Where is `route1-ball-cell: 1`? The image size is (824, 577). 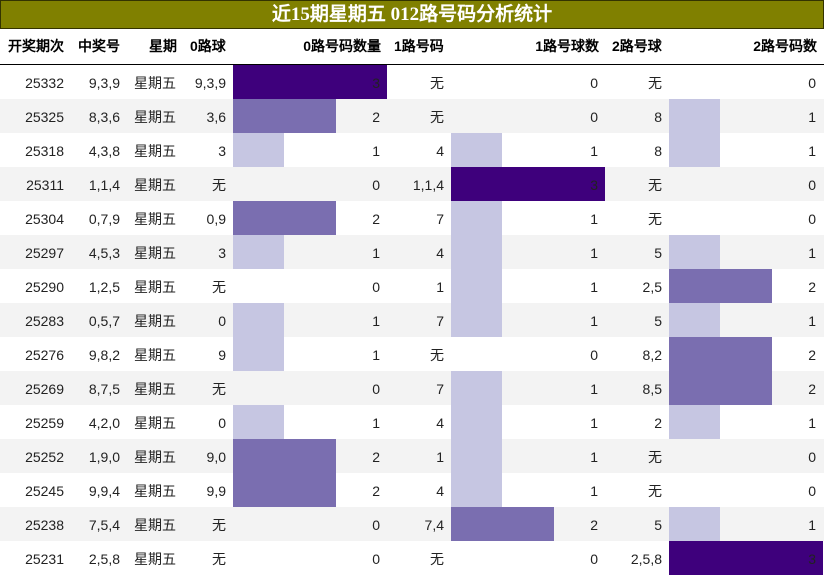 route1-ball-cell: 1 is located at coordinates (440, 457).